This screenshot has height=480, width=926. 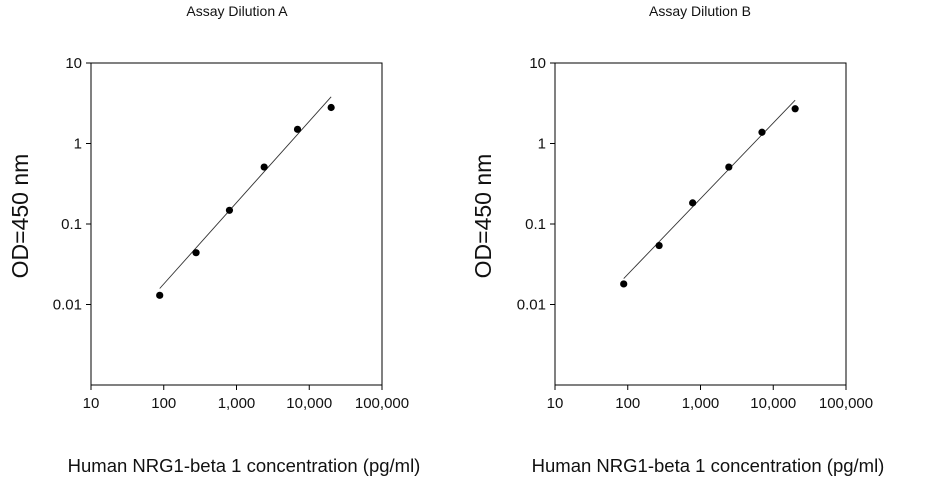 I want to click on chart-title: Assay Dilution B, so click(x=700, y=11).